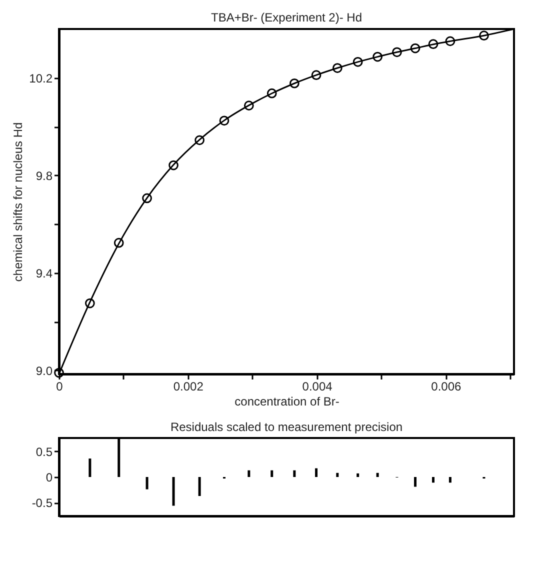 The image size is (560, 567). Describe the element at coordinates (317, 387) in the screenshot. I see `x-tick-label: 0.004` at that location.